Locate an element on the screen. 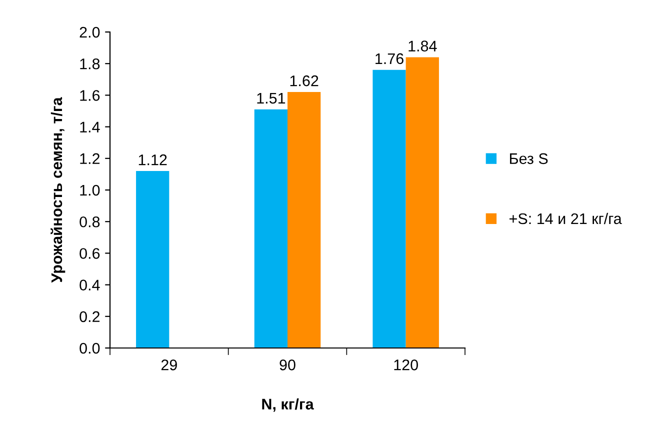 The image size is (647, 425). y-tick-label: 1.8 is located at coordinates (90, 64).